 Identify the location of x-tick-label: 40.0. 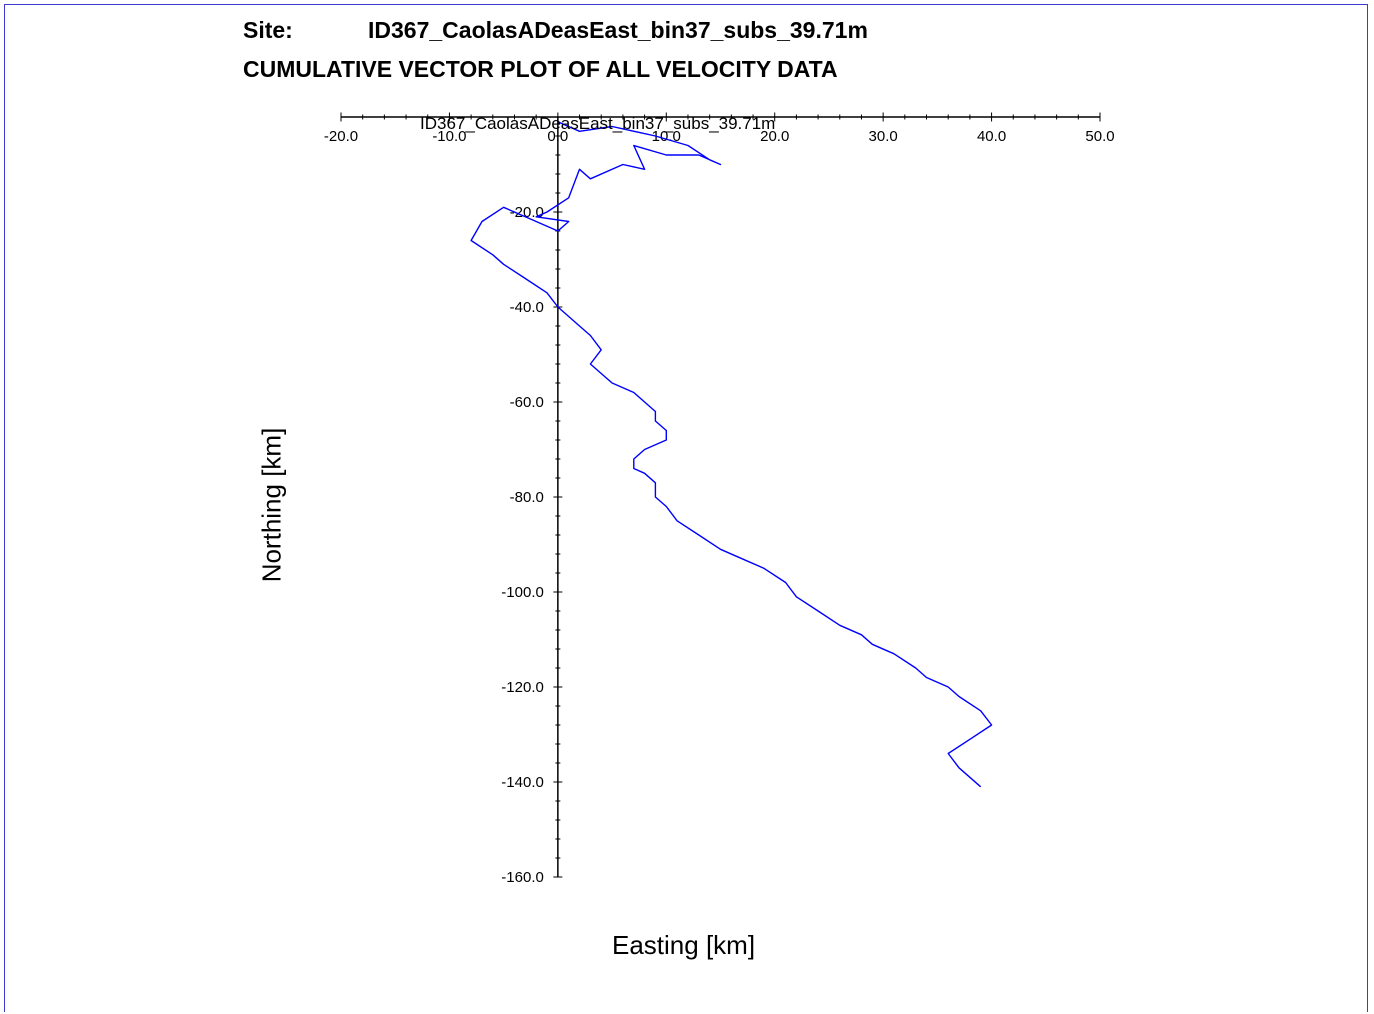
(991, 136).